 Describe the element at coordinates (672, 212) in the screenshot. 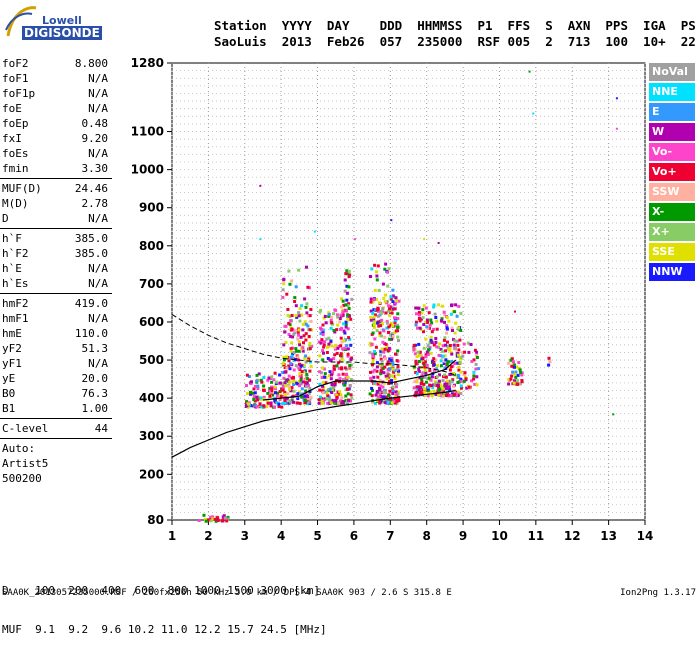

I see `legend-item-x: X-` at that location.